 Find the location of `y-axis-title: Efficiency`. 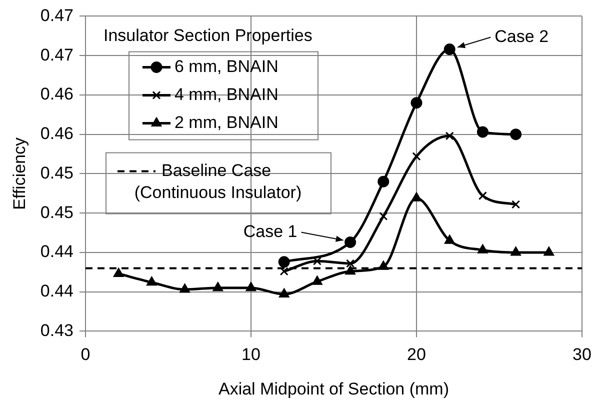

y-axis-title: Efficiency is located at coordinates (19, 173).